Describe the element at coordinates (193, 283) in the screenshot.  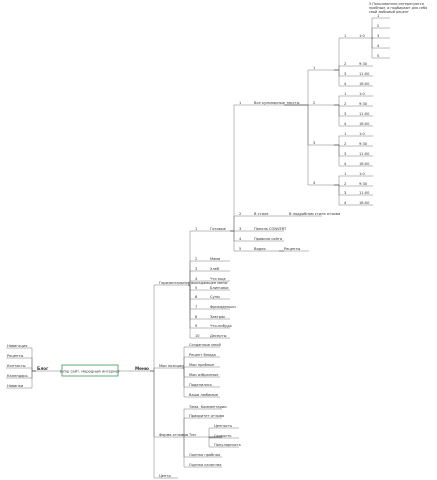
I see `node-label: Горизонтальное выпадающее меню` at that location.